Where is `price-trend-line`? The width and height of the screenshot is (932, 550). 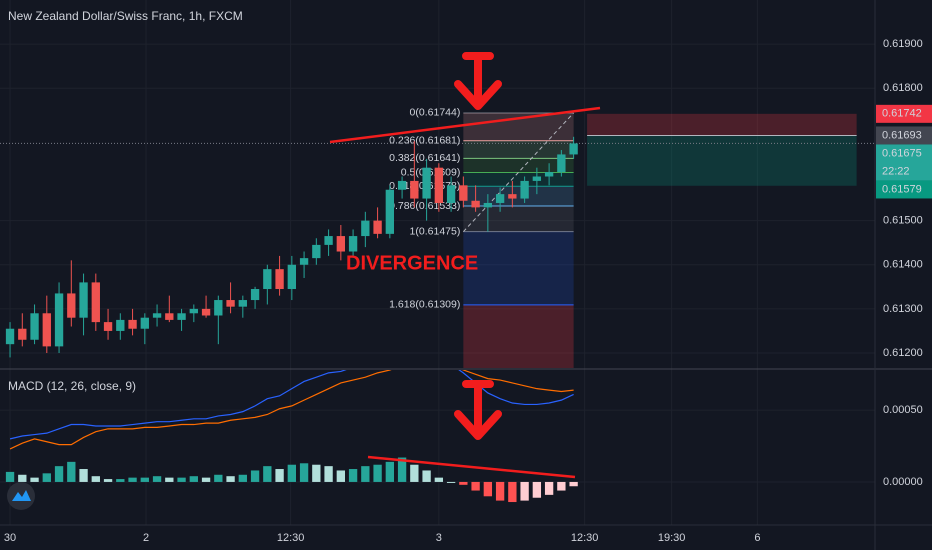
price-trend-line is located at coordinates (465, 125).